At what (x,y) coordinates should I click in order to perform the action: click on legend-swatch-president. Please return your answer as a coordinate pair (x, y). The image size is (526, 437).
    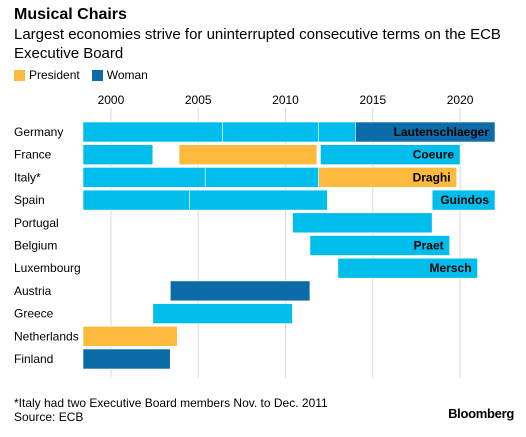
    Looking at the image, I should click on (19, 75).